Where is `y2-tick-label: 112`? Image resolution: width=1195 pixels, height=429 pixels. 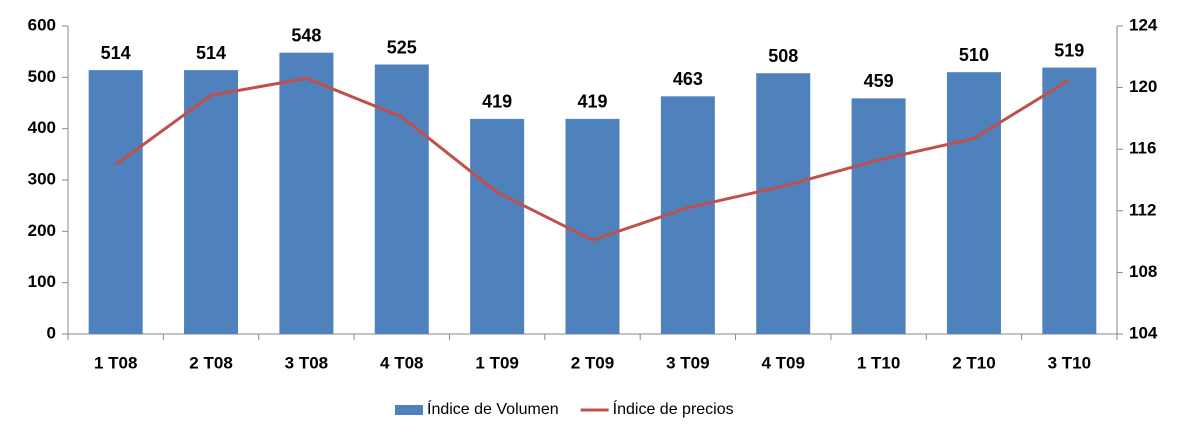
y2-tick-label: 112 is located at coordinates (1142, 209).